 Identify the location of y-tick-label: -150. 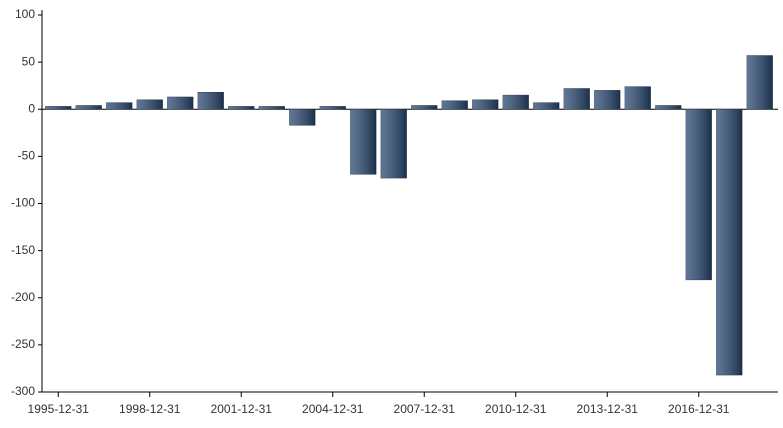
(23, 250).